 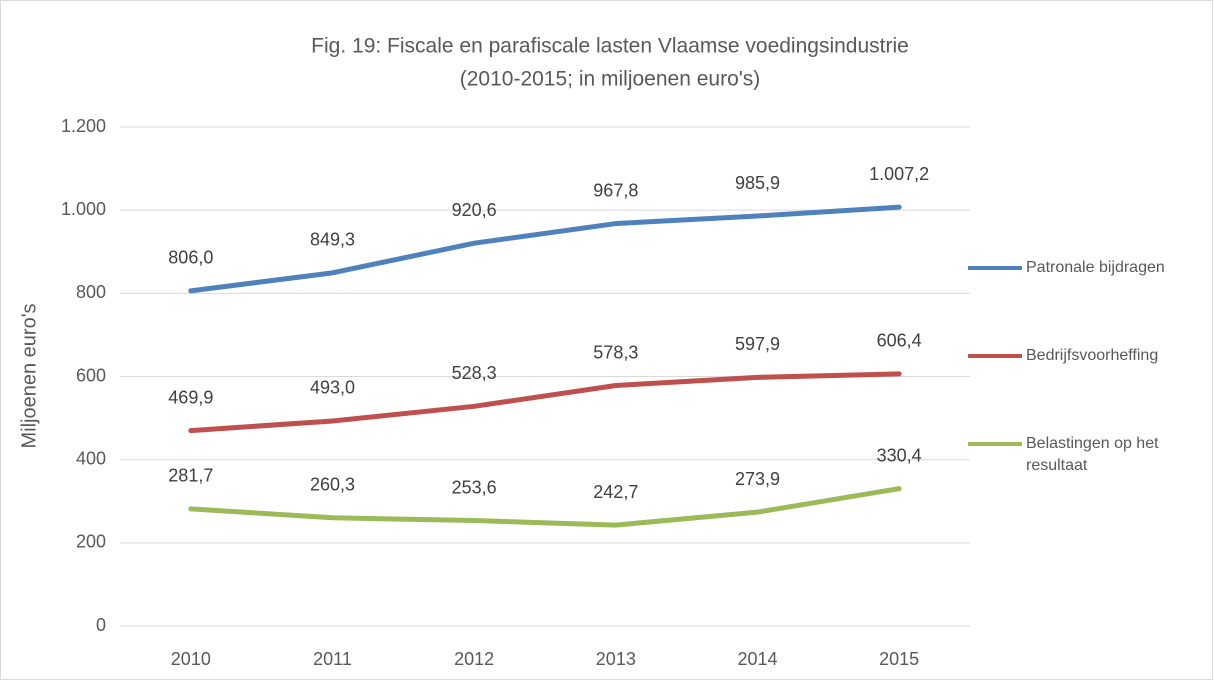 I want to click on x-tick-label: 2012, so click(x=474, y=659).